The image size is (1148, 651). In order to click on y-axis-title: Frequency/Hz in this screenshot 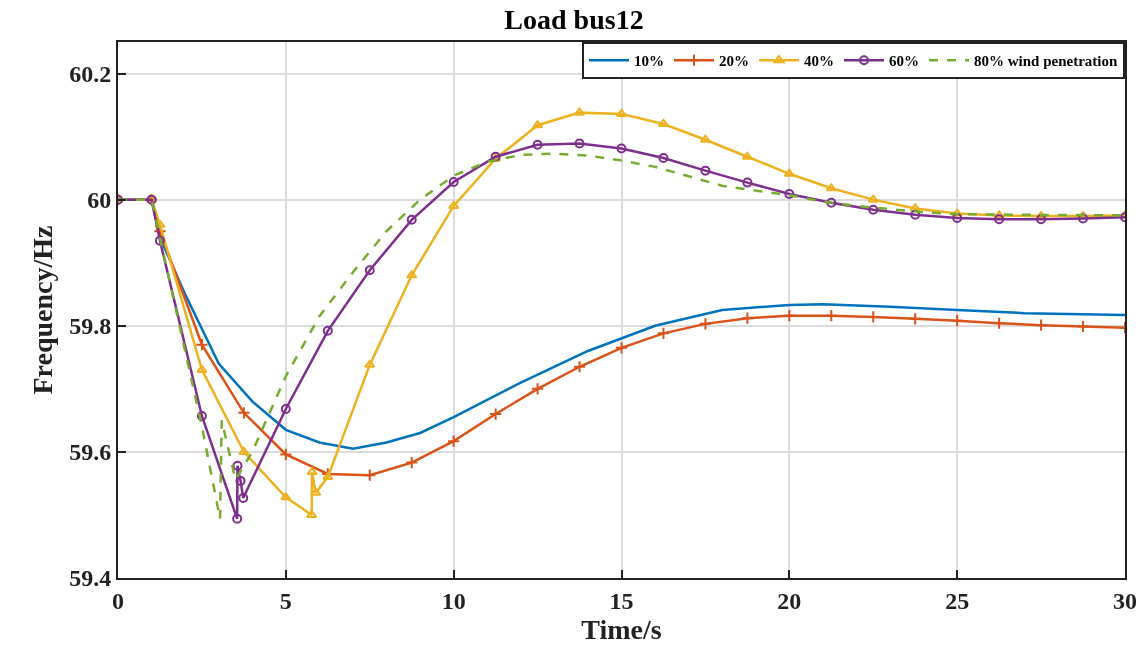, I will do `click(43, 310)`.